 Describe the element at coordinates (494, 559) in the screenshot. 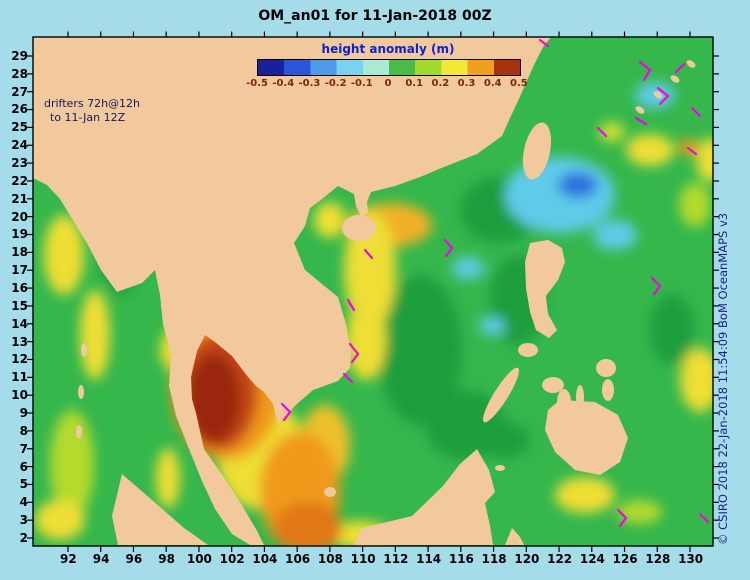

I see `x-tick-label: 118` at that location.